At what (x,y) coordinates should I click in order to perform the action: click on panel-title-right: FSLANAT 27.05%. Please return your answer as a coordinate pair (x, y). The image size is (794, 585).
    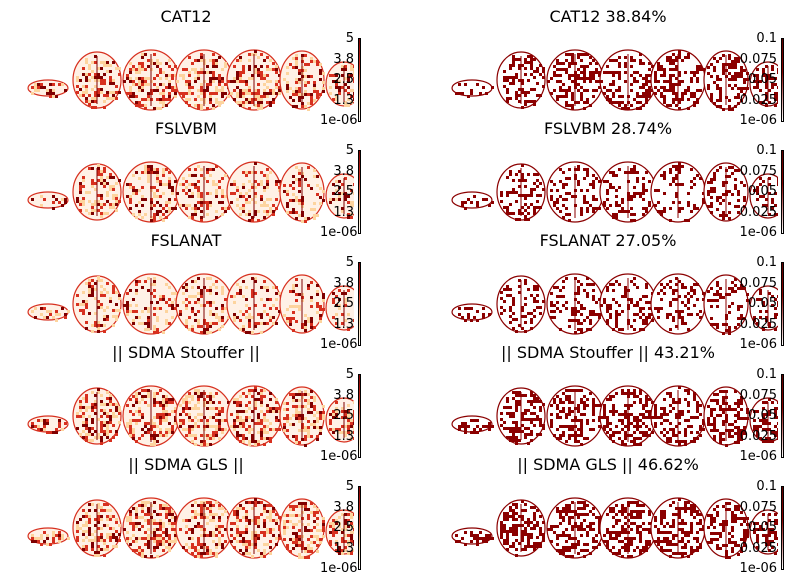
    Looking at the image, I should click on (608, 240).